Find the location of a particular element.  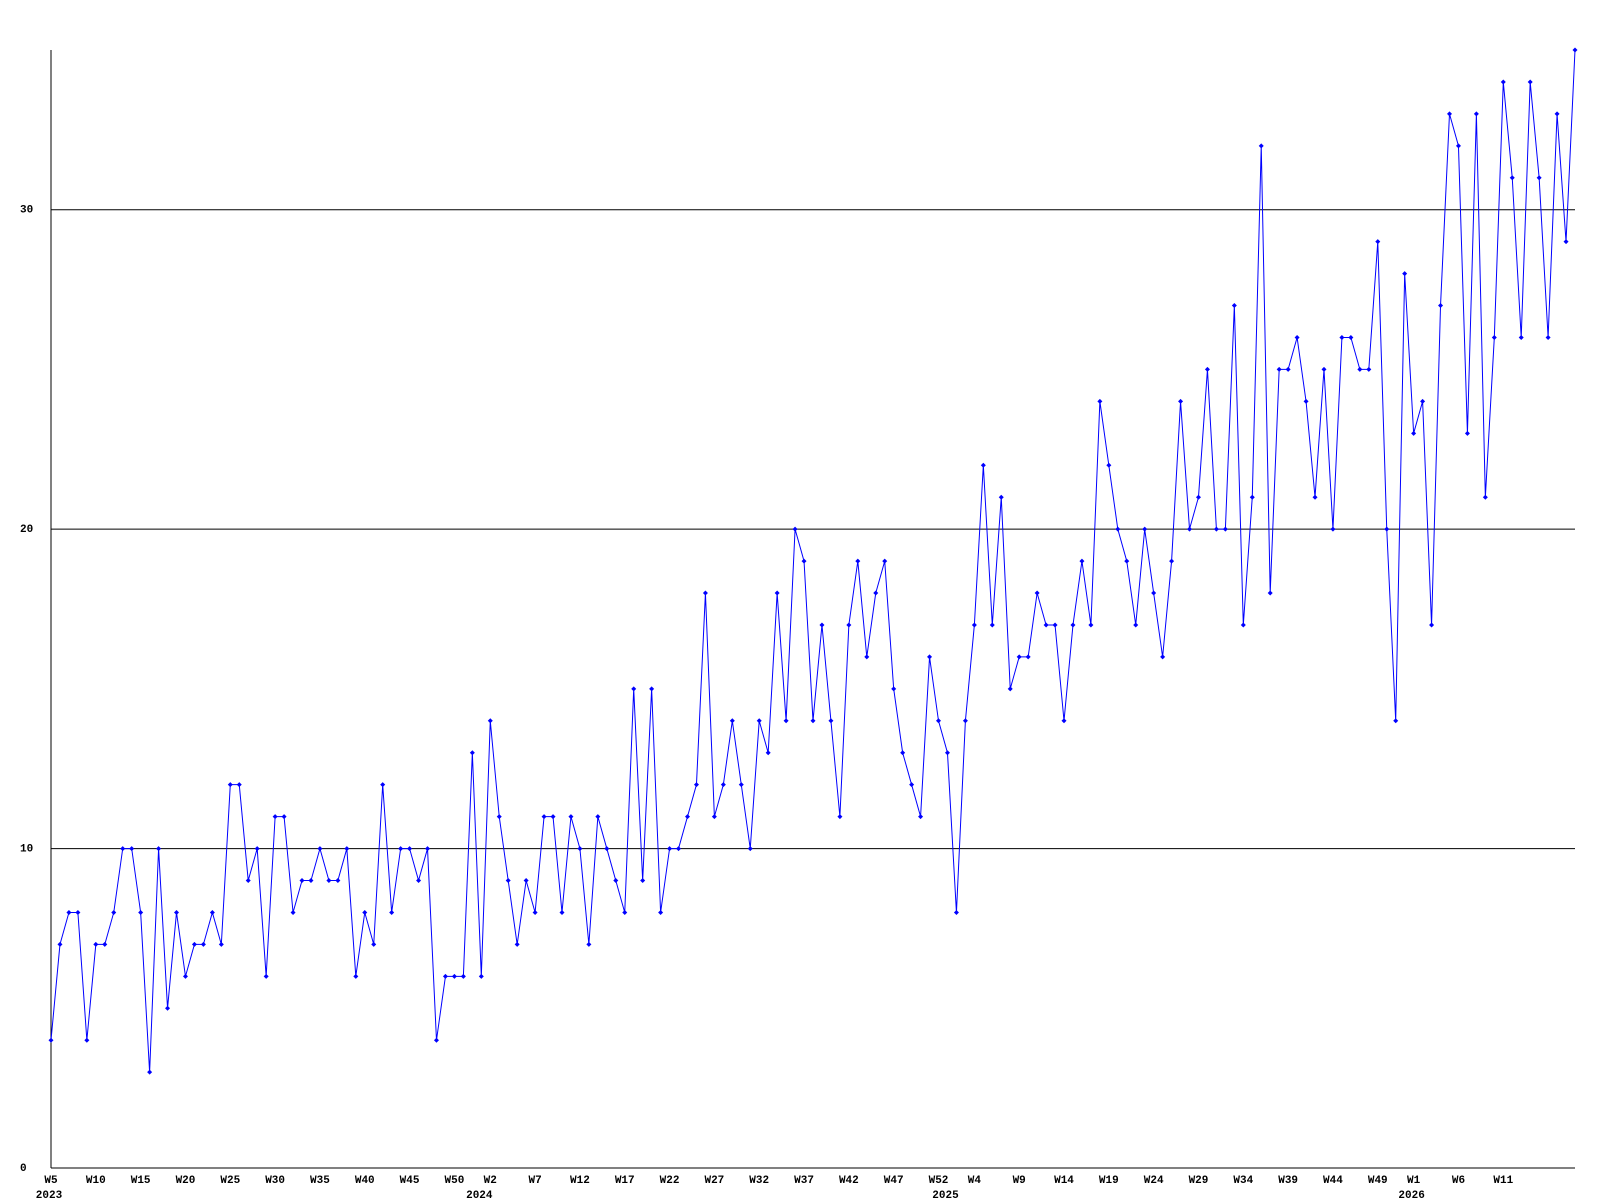

x-tick-label: W11 is located at coordinates (1503, 1181).